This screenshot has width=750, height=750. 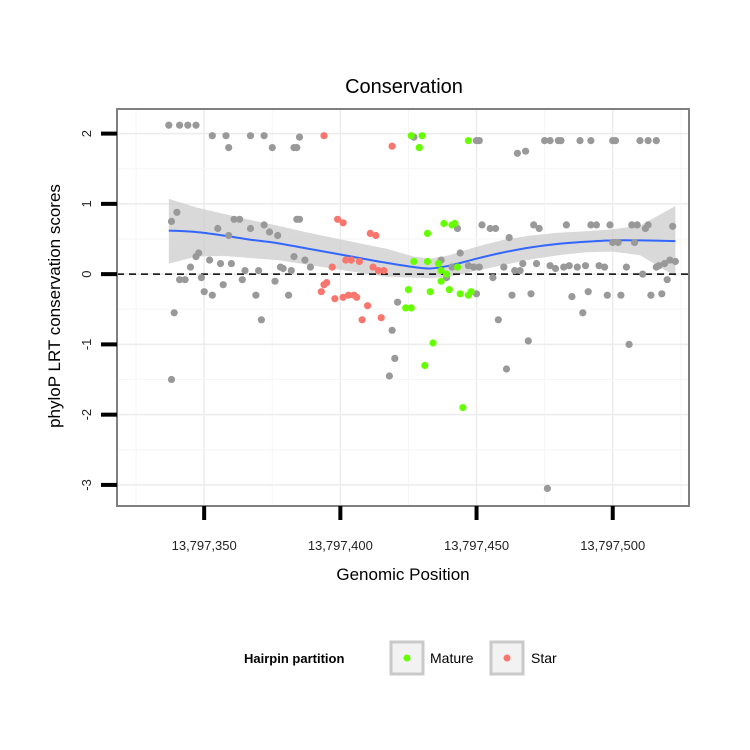 What do you see at coordinates (204, 545) in the screenshot?
I see `x-tick-label: 13,797,350` at bounding box center [204, 545].